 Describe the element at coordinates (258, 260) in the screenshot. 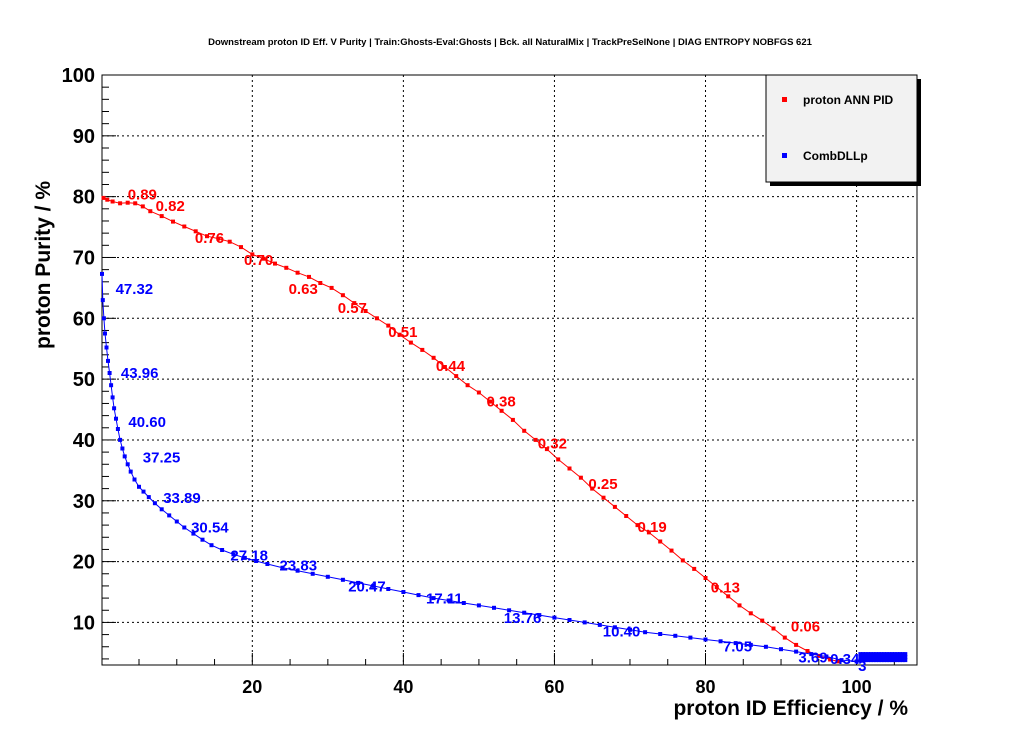

I see `data-label: 0.70` at that location.